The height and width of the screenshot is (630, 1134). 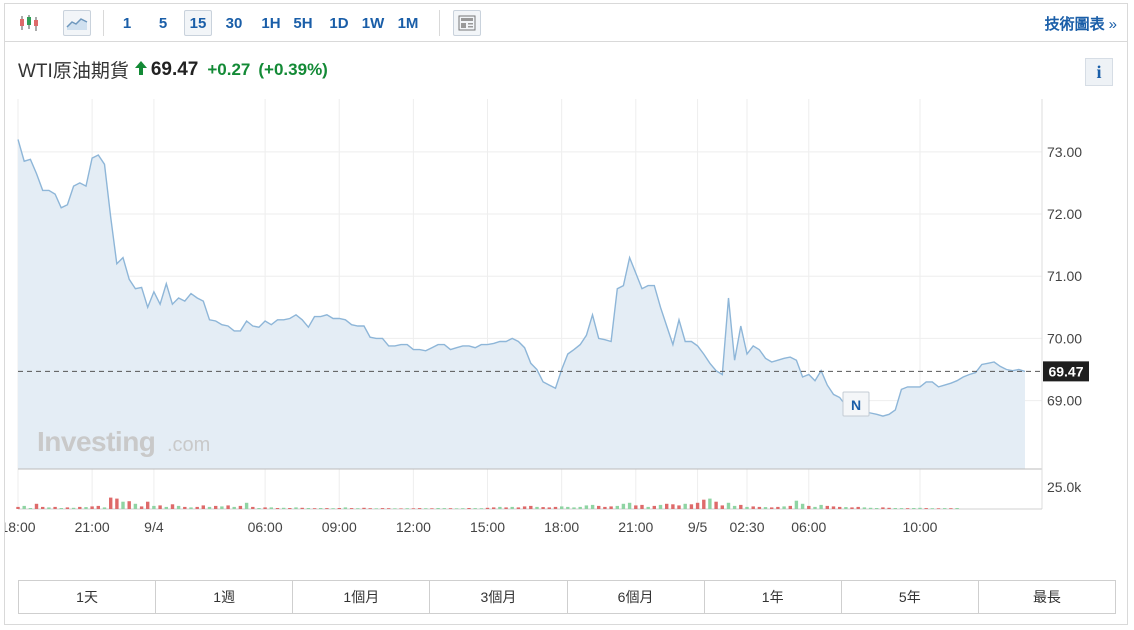 I want to click on technical-chart-link: 技術圖表», so click(x=1081, y=23).